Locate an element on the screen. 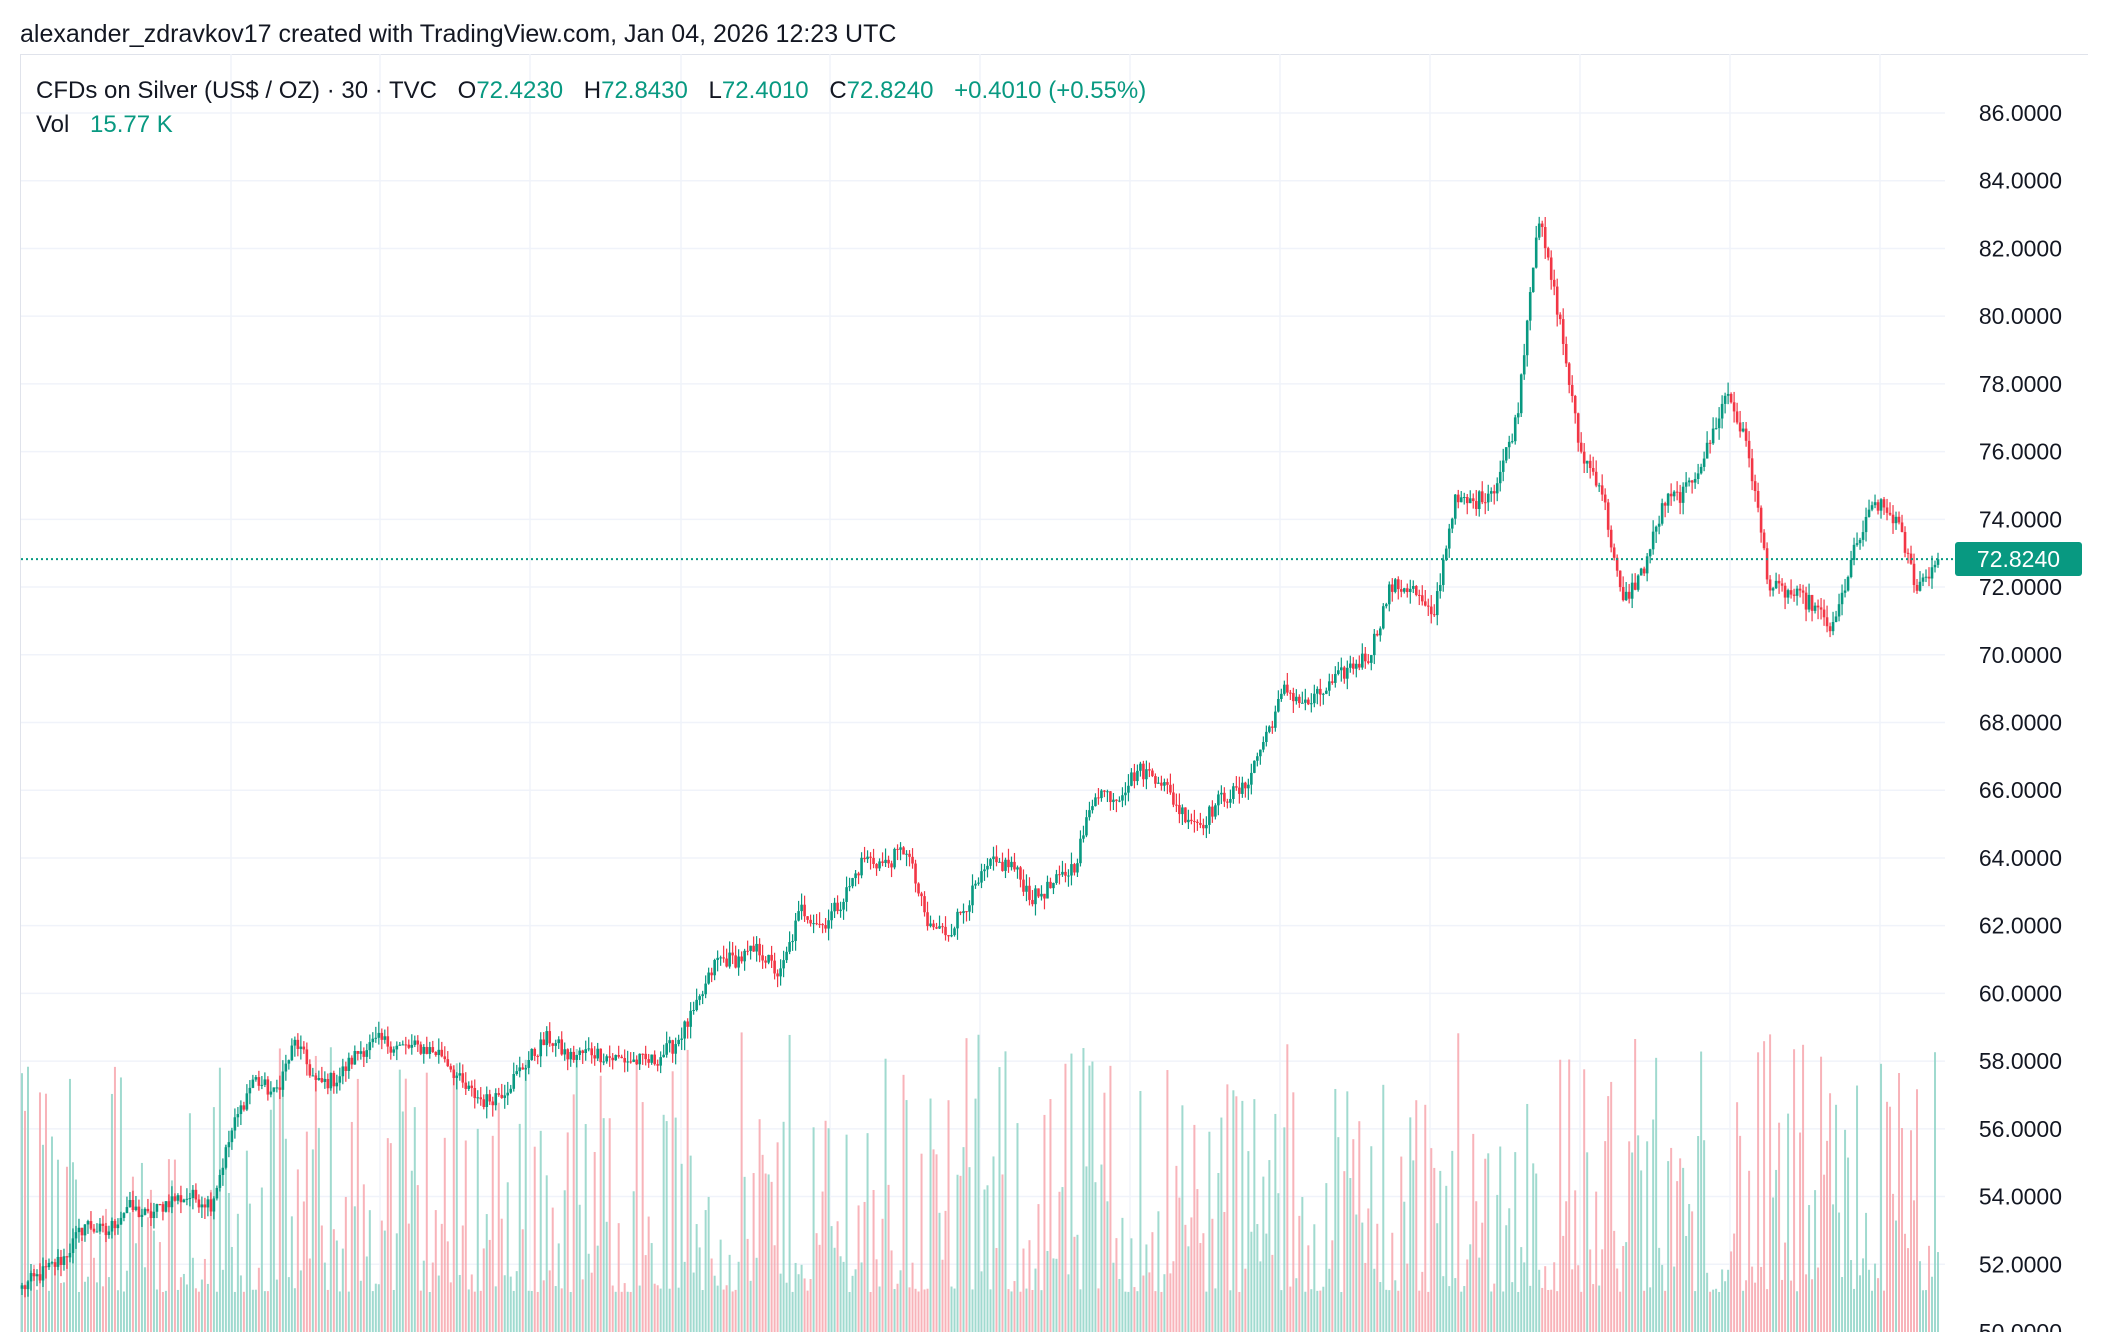 This screenshot has width=2108, height=1332. price-tick-label: 68.0000 is located at coordinates (2020, 723).